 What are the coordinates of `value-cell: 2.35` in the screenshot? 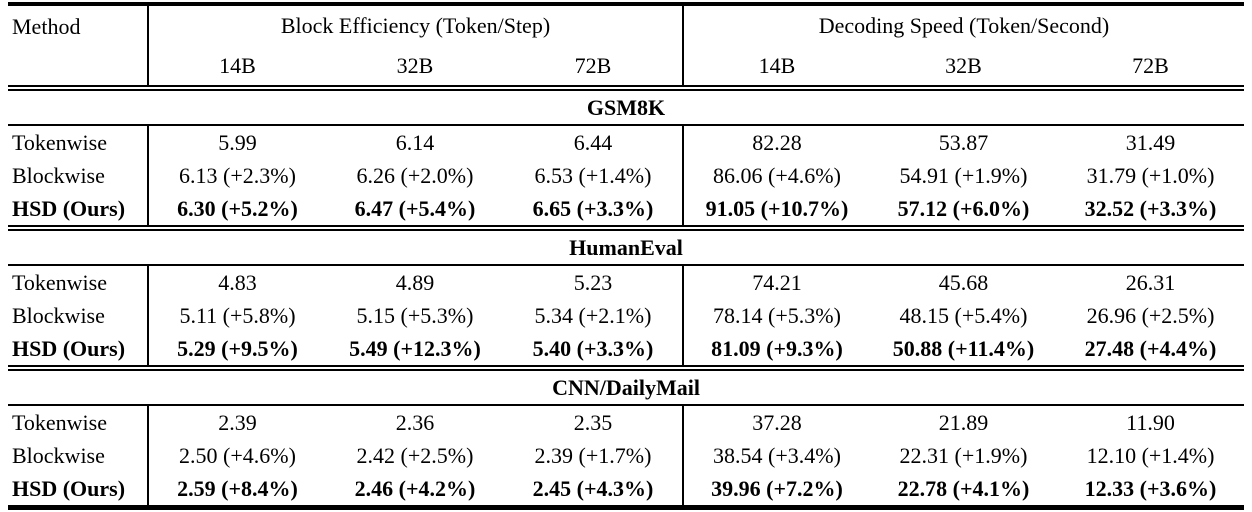 It's located at (593, 422).